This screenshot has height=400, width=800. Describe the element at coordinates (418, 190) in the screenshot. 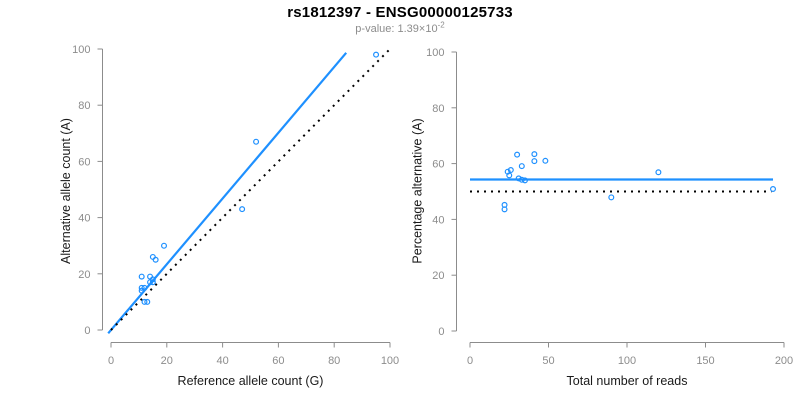

I see `y-axis-title: Percentage alternative (A)` at that location.